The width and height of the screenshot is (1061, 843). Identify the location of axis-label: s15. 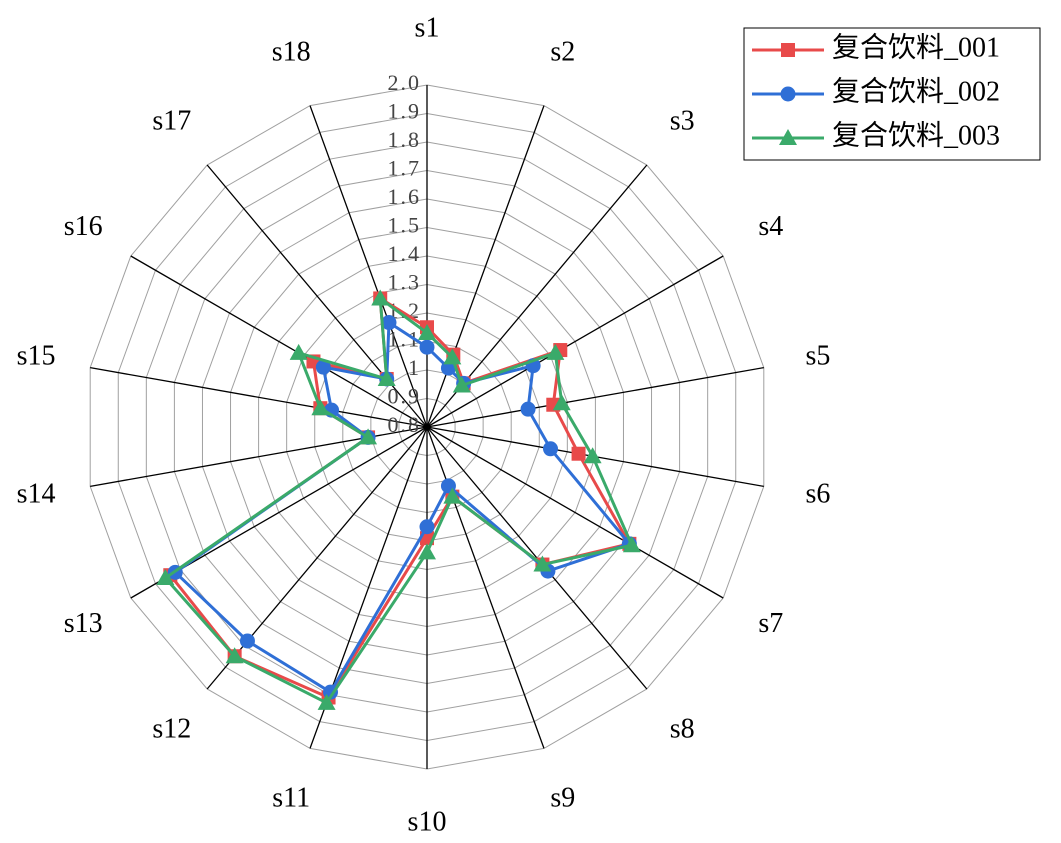
(36, 355).